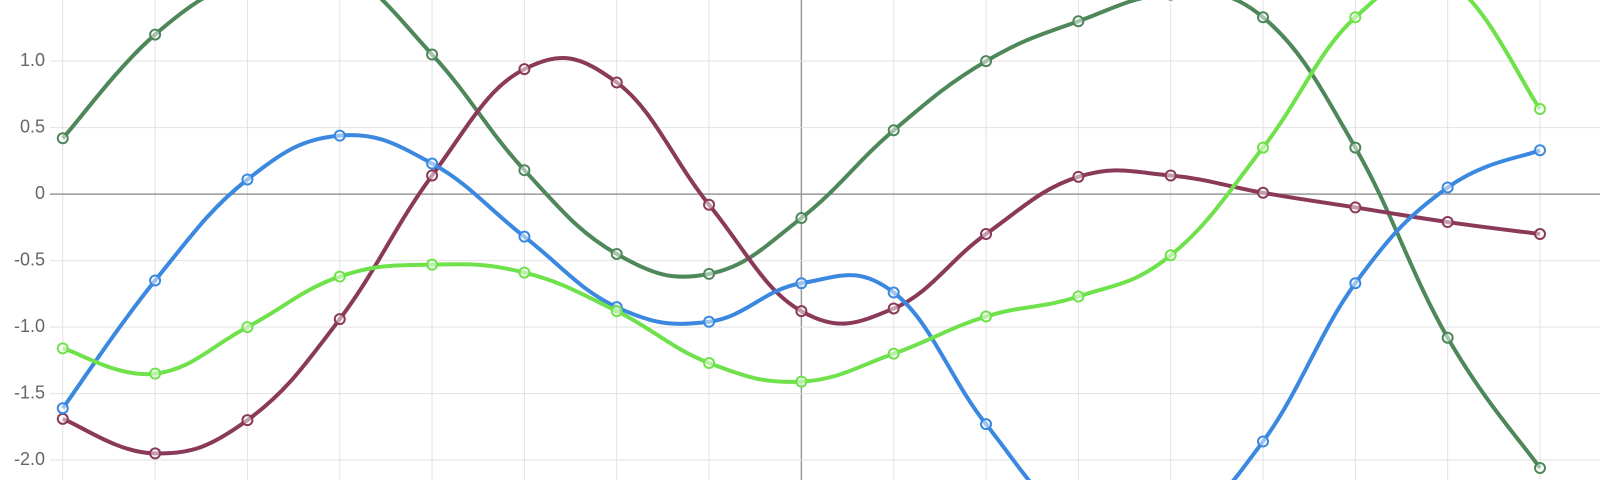 This screenshot has width=1600, height=480. What do you see at coordinates (29, 392) in the screenshot?
I see `y-tick-label: -1.5` at bounding box center [29, 392].